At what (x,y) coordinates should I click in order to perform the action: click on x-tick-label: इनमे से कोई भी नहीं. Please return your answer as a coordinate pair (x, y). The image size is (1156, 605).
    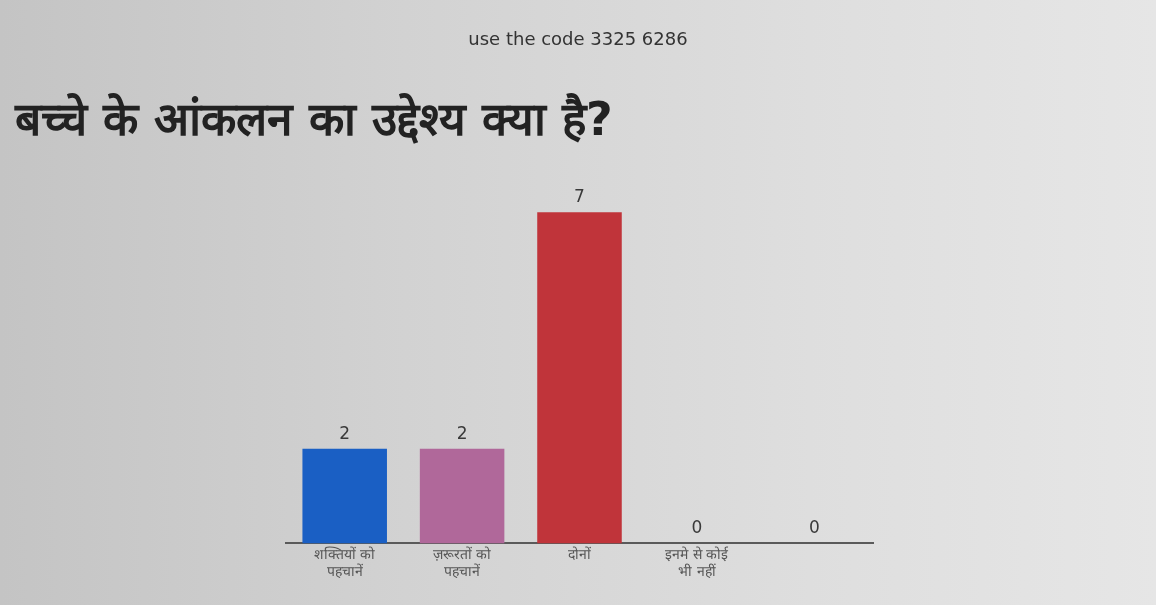
    Looking at the image, I should click on (697, 563).